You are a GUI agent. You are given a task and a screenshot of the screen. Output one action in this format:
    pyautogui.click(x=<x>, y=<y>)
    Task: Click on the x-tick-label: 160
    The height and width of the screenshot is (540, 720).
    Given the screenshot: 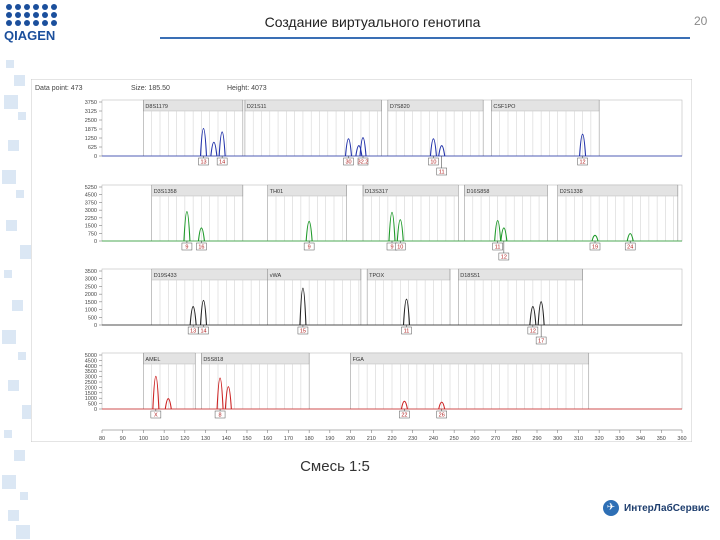 What is the action you would take?
    pyautogui.click(x=267, y=439)
    